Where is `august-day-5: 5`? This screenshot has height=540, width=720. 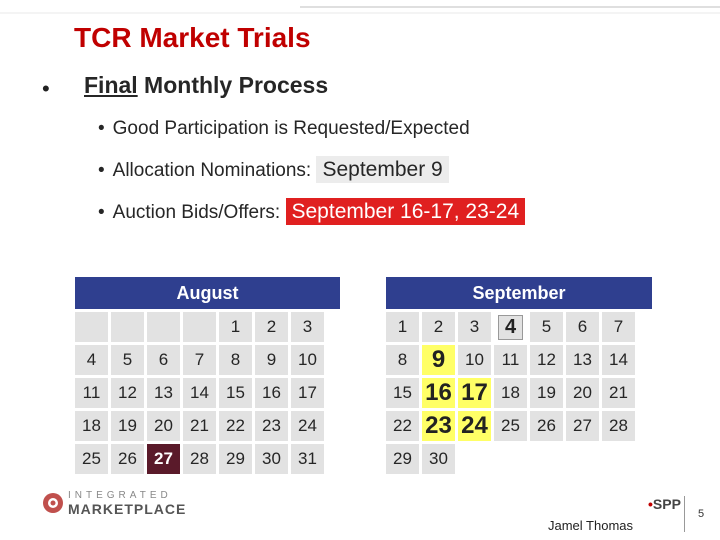
august-day-5: 5 is located at coordinates (127, 360).